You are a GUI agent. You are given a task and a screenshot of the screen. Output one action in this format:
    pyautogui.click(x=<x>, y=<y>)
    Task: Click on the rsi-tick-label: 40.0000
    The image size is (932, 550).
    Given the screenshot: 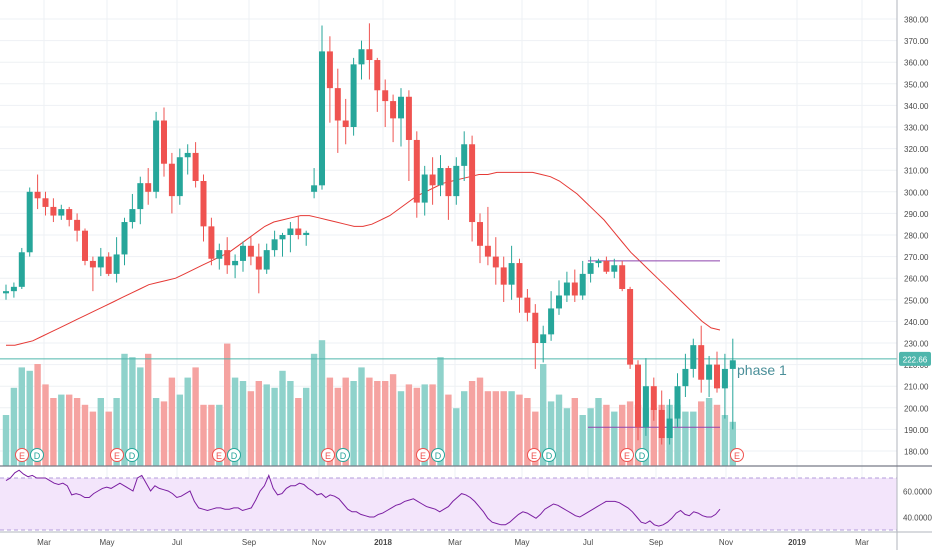 What is the action you would take?
    pyautogui.click(x=917, y=518)
    